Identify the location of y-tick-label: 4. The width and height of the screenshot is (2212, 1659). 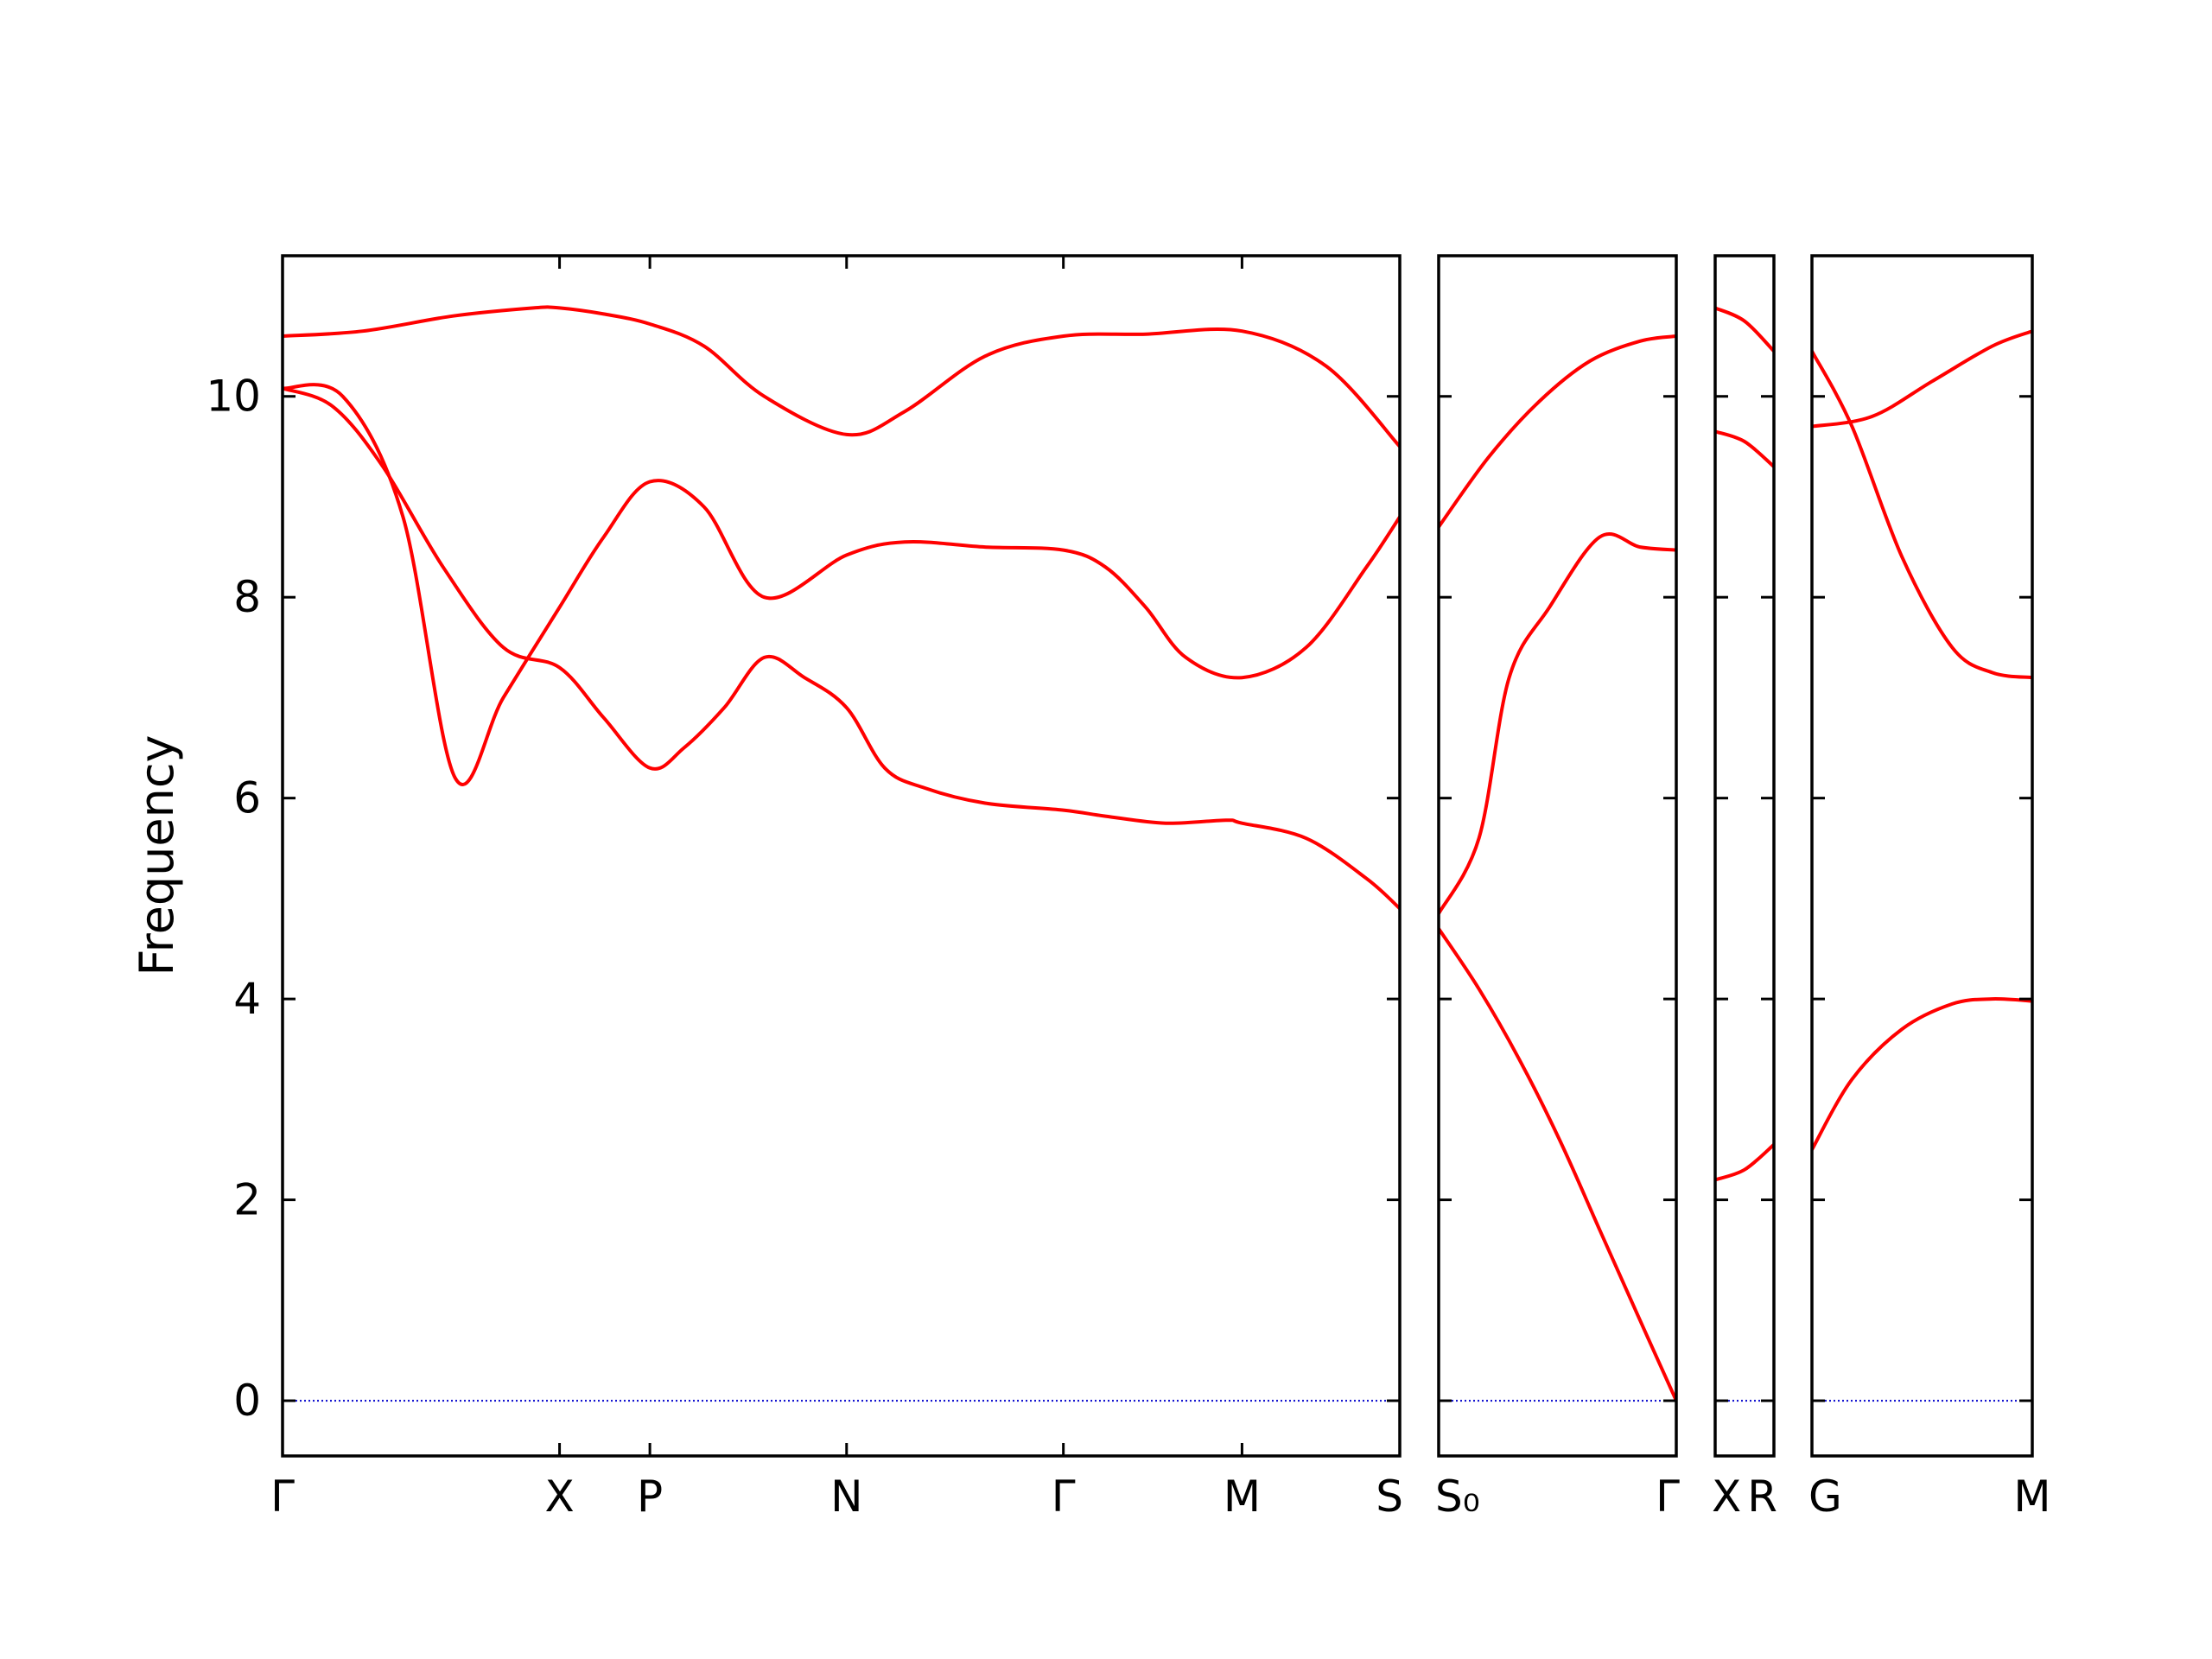
(247, 999).